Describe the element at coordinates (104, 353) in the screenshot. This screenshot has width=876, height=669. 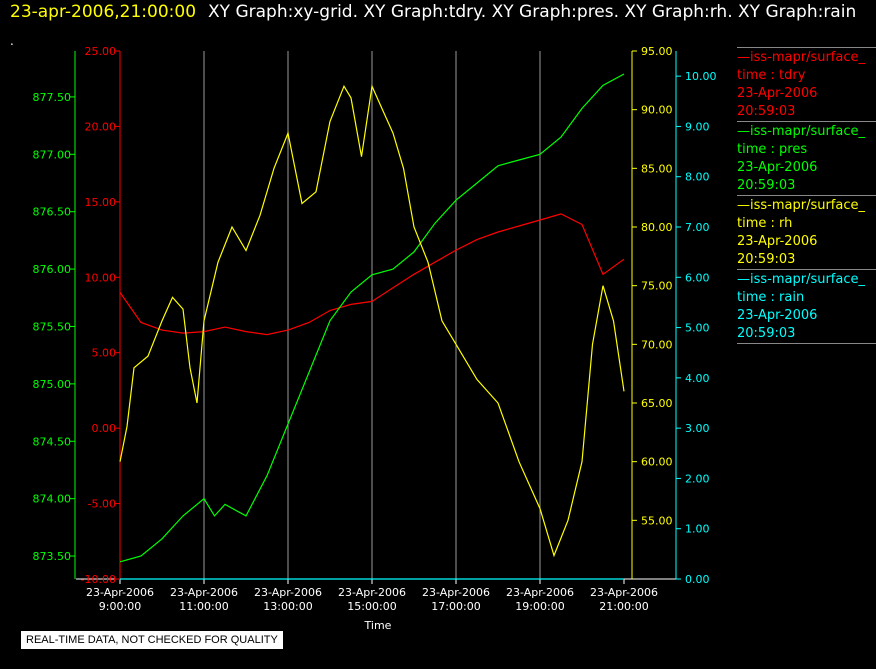
I see `tdry-tick-label: 5.00` at that location.